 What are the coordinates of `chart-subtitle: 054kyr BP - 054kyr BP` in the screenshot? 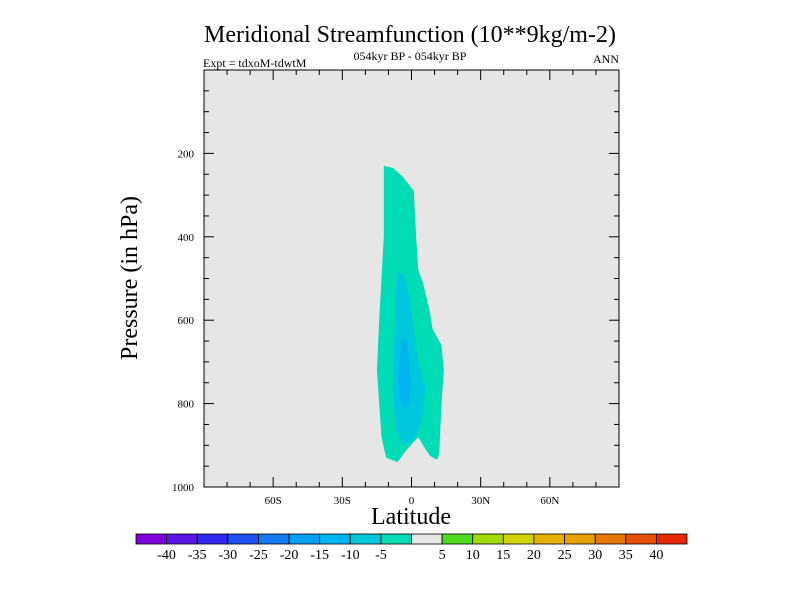 It's located at (410, 56).